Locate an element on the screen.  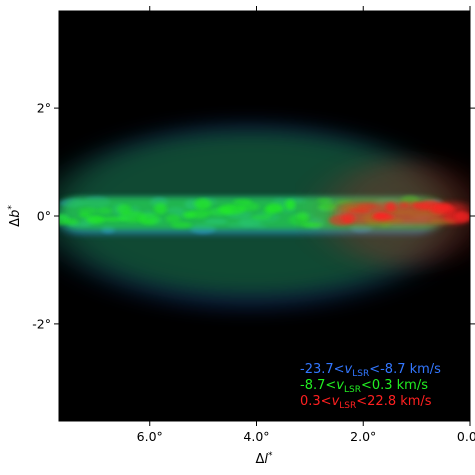
y-tick-label: 0° is located at coordinates (44, 216).